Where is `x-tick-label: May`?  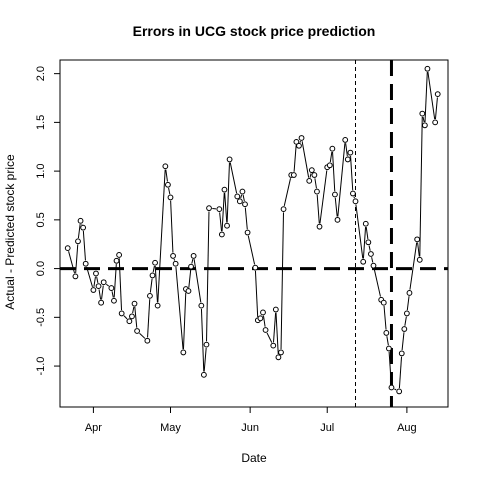
x-tick-label: May is located at coordinates (170, 428).